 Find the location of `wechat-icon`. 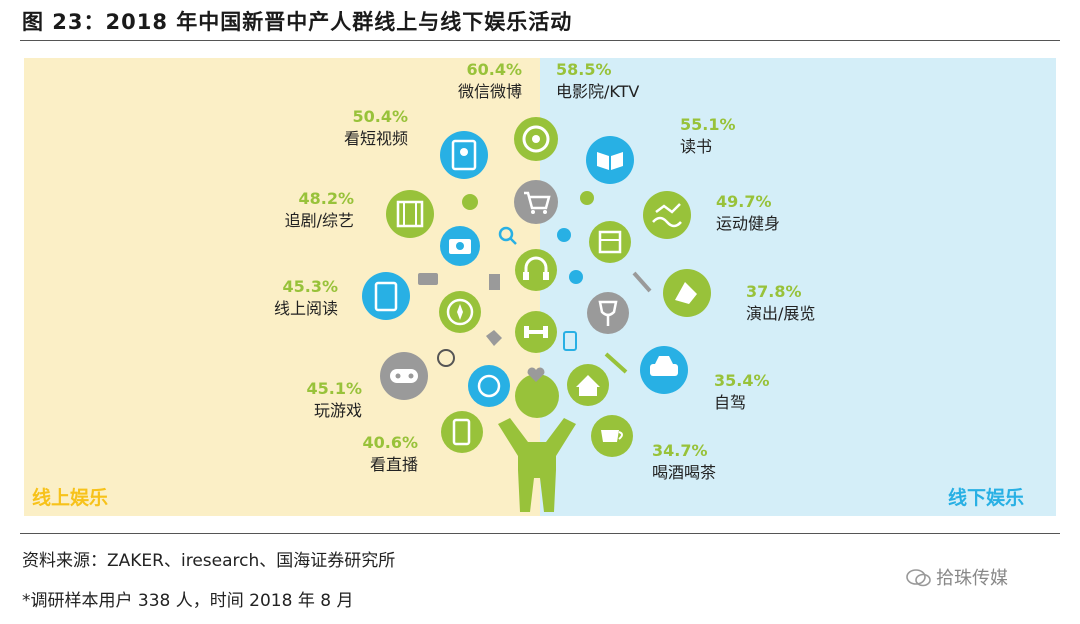

wechat-icon is located at coordinates (918, 578).